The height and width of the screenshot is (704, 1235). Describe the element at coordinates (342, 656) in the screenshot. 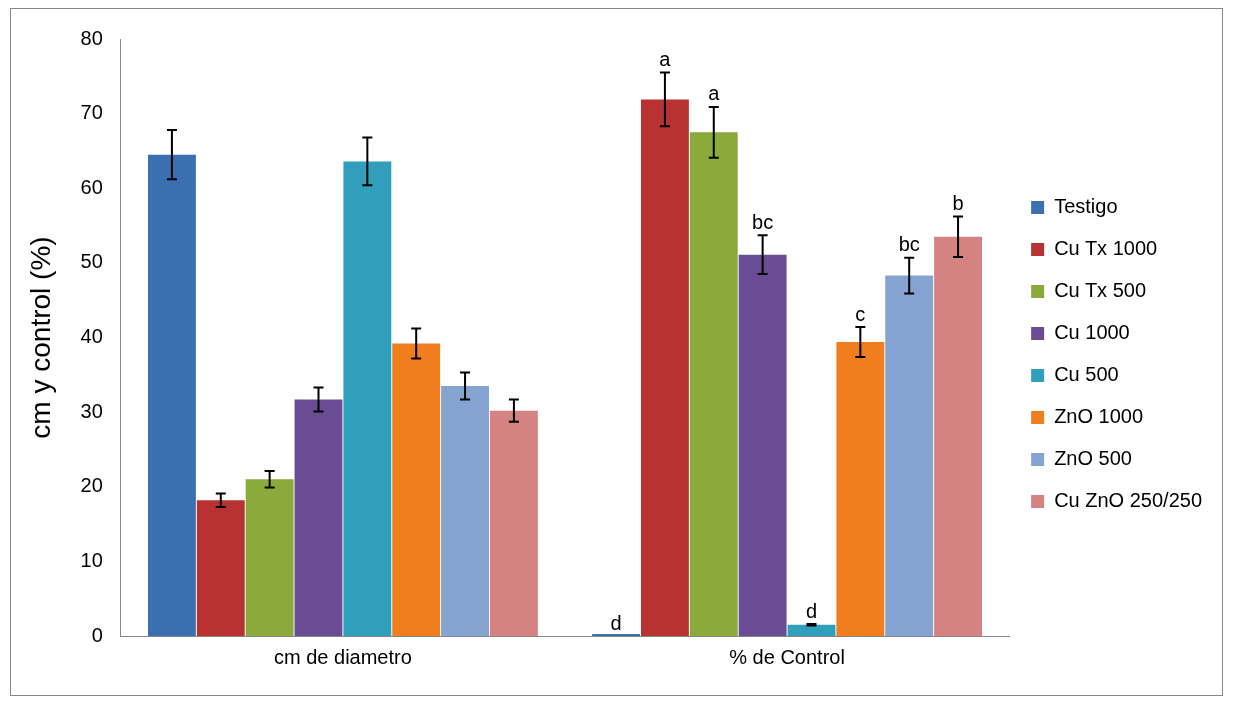

I see `x-tick-label: cm de diametro` at that location.